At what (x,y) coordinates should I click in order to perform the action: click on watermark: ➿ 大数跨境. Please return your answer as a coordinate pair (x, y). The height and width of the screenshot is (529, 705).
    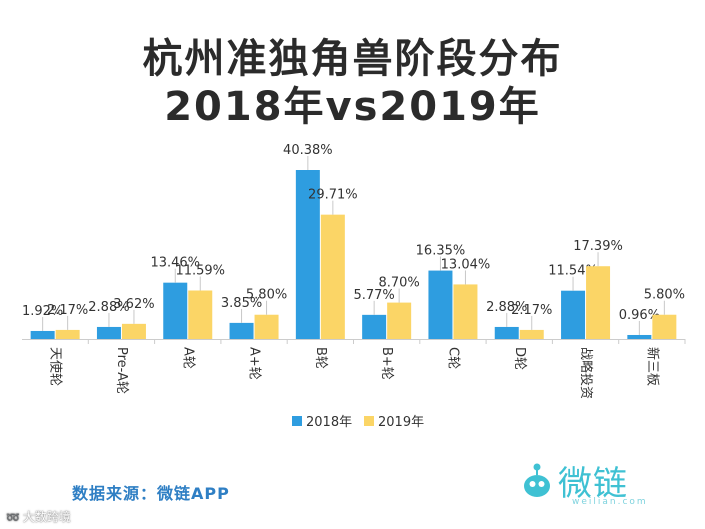
    Looking at the image, I should click on (38, 516).